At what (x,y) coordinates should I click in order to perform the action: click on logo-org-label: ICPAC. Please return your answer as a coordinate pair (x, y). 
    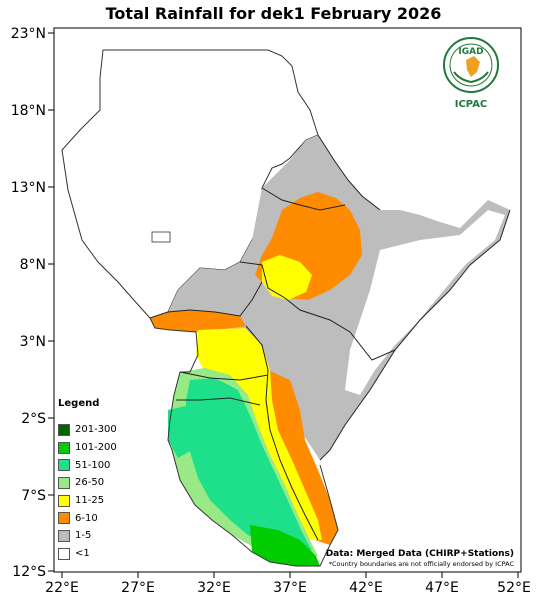
    Looking at the image, I should click on (471, 104).